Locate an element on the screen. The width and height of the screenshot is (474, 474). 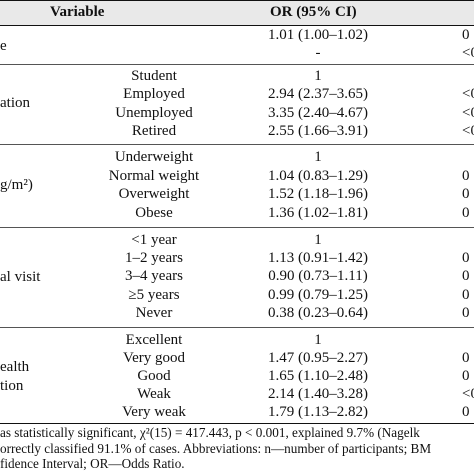
or-value: - is located at coordinates (318, 53).